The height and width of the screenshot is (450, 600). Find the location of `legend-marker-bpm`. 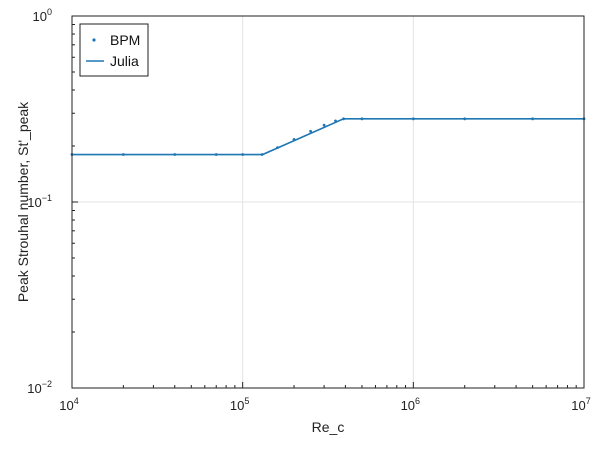

legend-marker-bpm is located at coordinates (94, 40).